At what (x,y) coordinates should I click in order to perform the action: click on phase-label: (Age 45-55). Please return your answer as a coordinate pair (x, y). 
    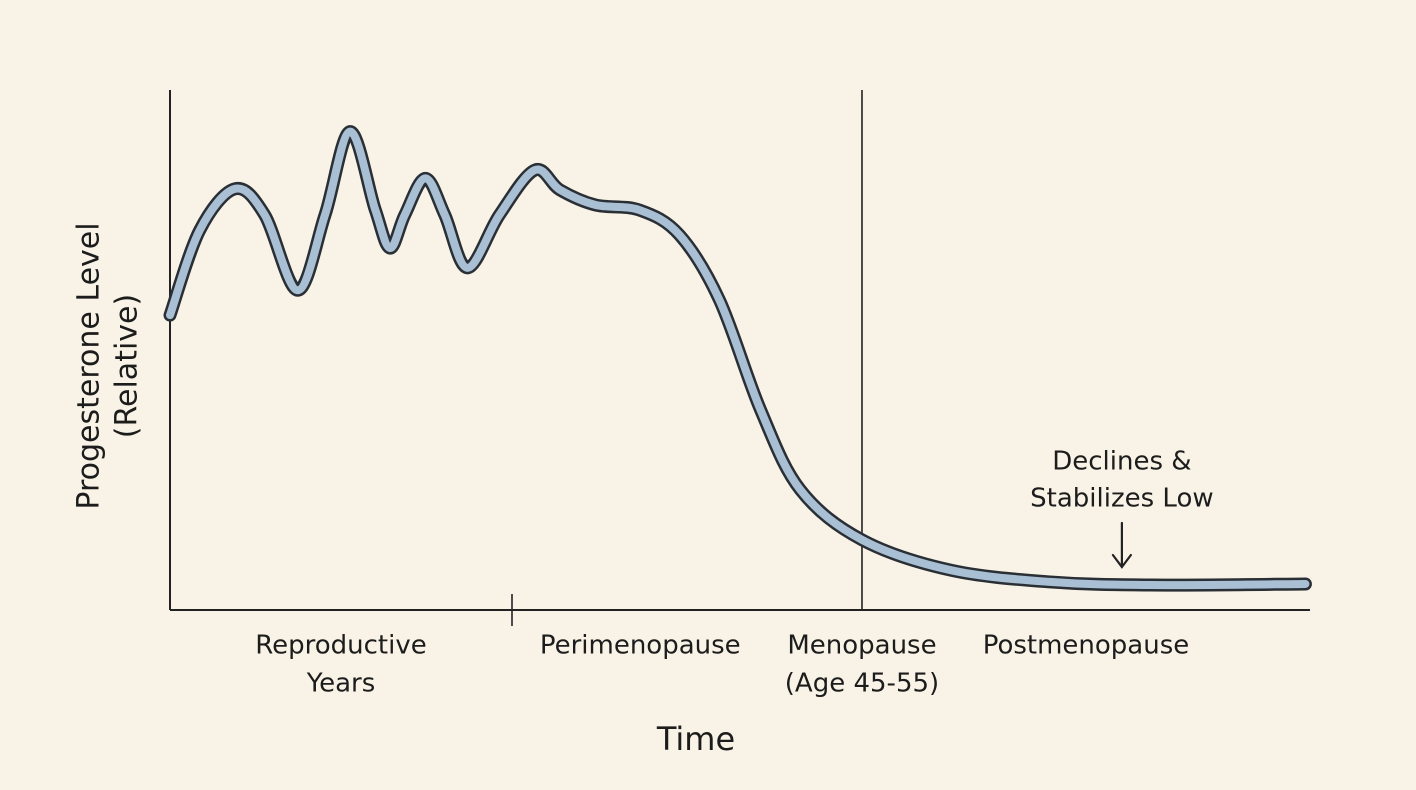
    Looking at the image, I should click on (862, 684).